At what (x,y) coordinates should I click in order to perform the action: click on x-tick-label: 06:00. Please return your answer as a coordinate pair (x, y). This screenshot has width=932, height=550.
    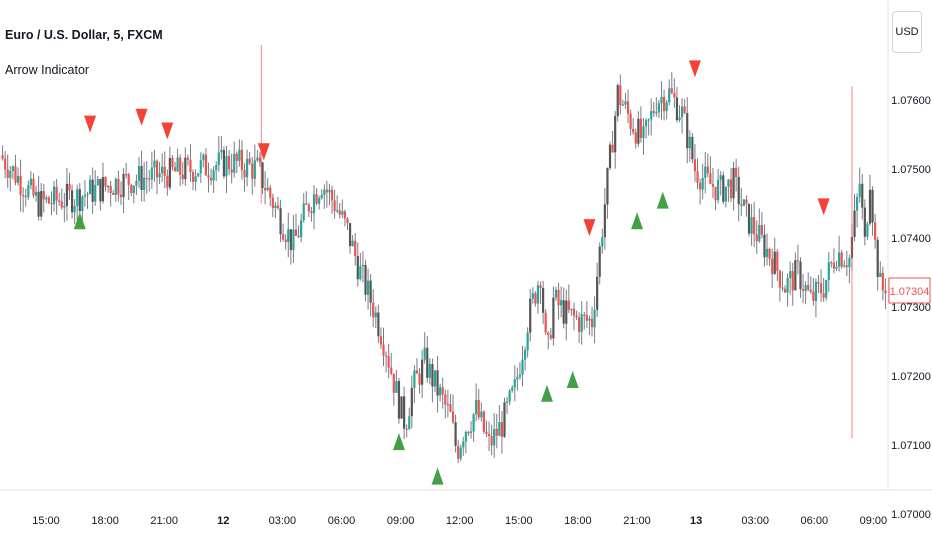
    Looking at the image, I should click on (815, 521).